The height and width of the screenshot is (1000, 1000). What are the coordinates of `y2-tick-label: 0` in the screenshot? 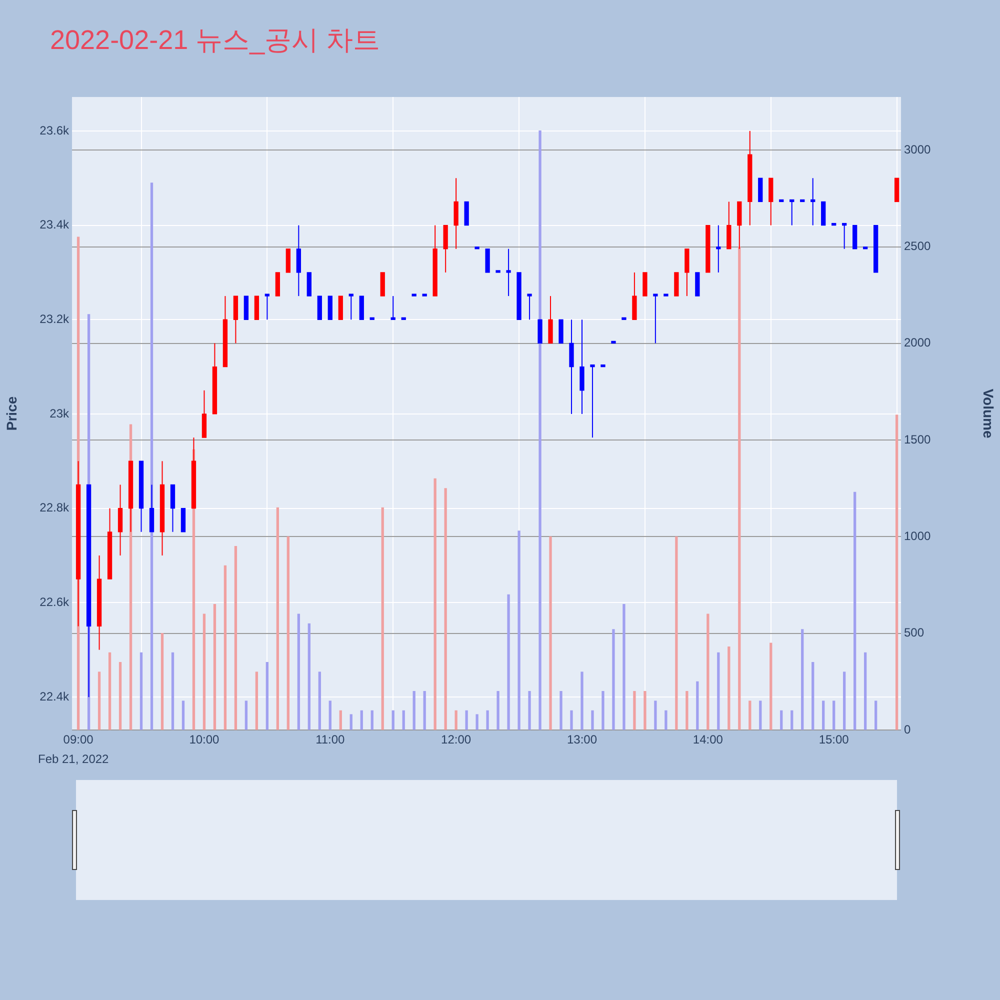 It's located at (907, 729).